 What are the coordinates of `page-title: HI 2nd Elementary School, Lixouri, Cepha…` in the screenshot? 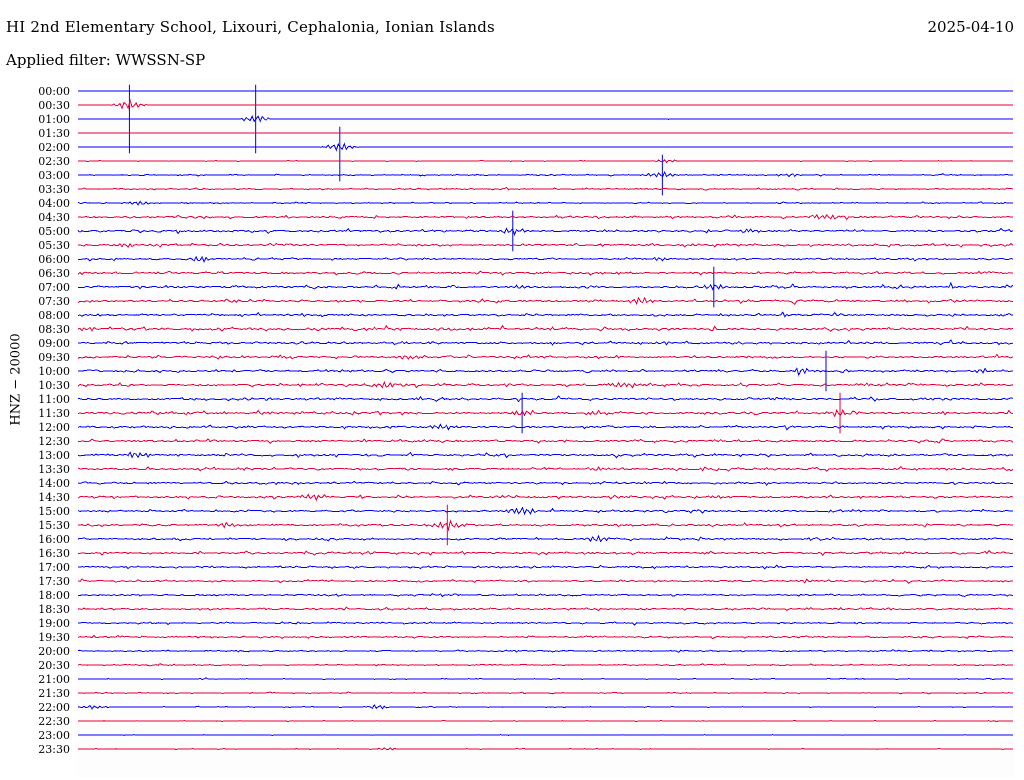 It's located at (250, 27).